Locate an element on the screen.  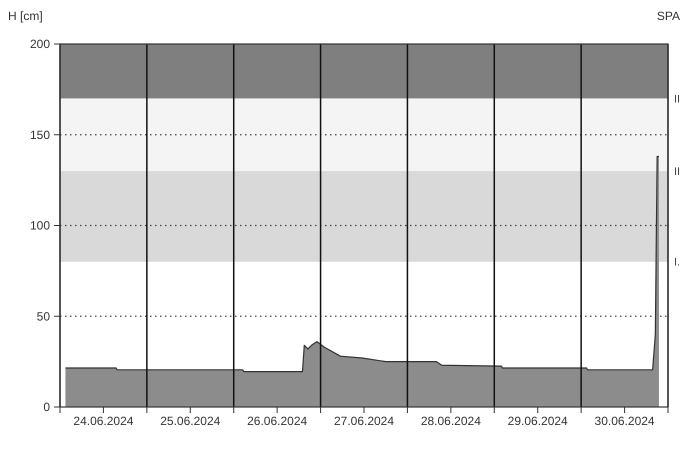
y-axis-title: H [cm] is located at coordinates (25, 16).